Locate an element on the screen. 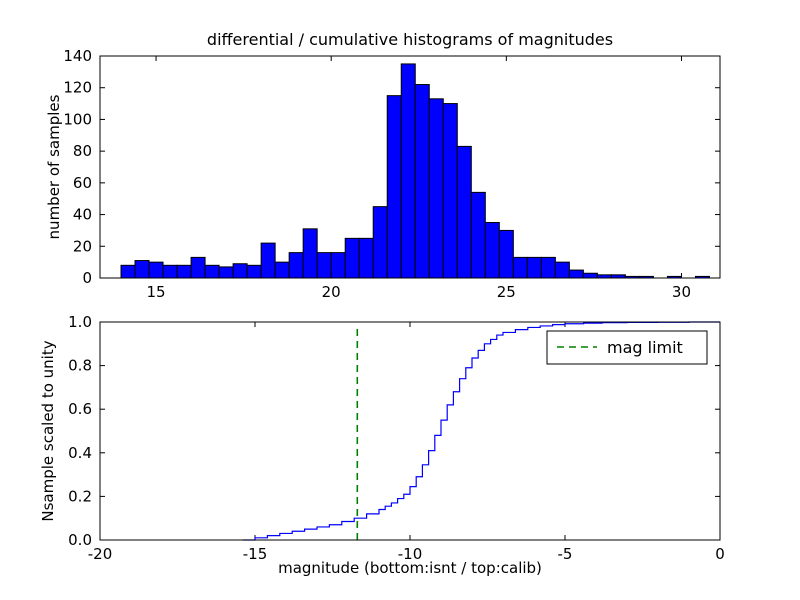 The width and height of the screenshot is (800, 600). bottom-y-axis-label: Nsample scaled to unity is located at coordinates (48, 431).